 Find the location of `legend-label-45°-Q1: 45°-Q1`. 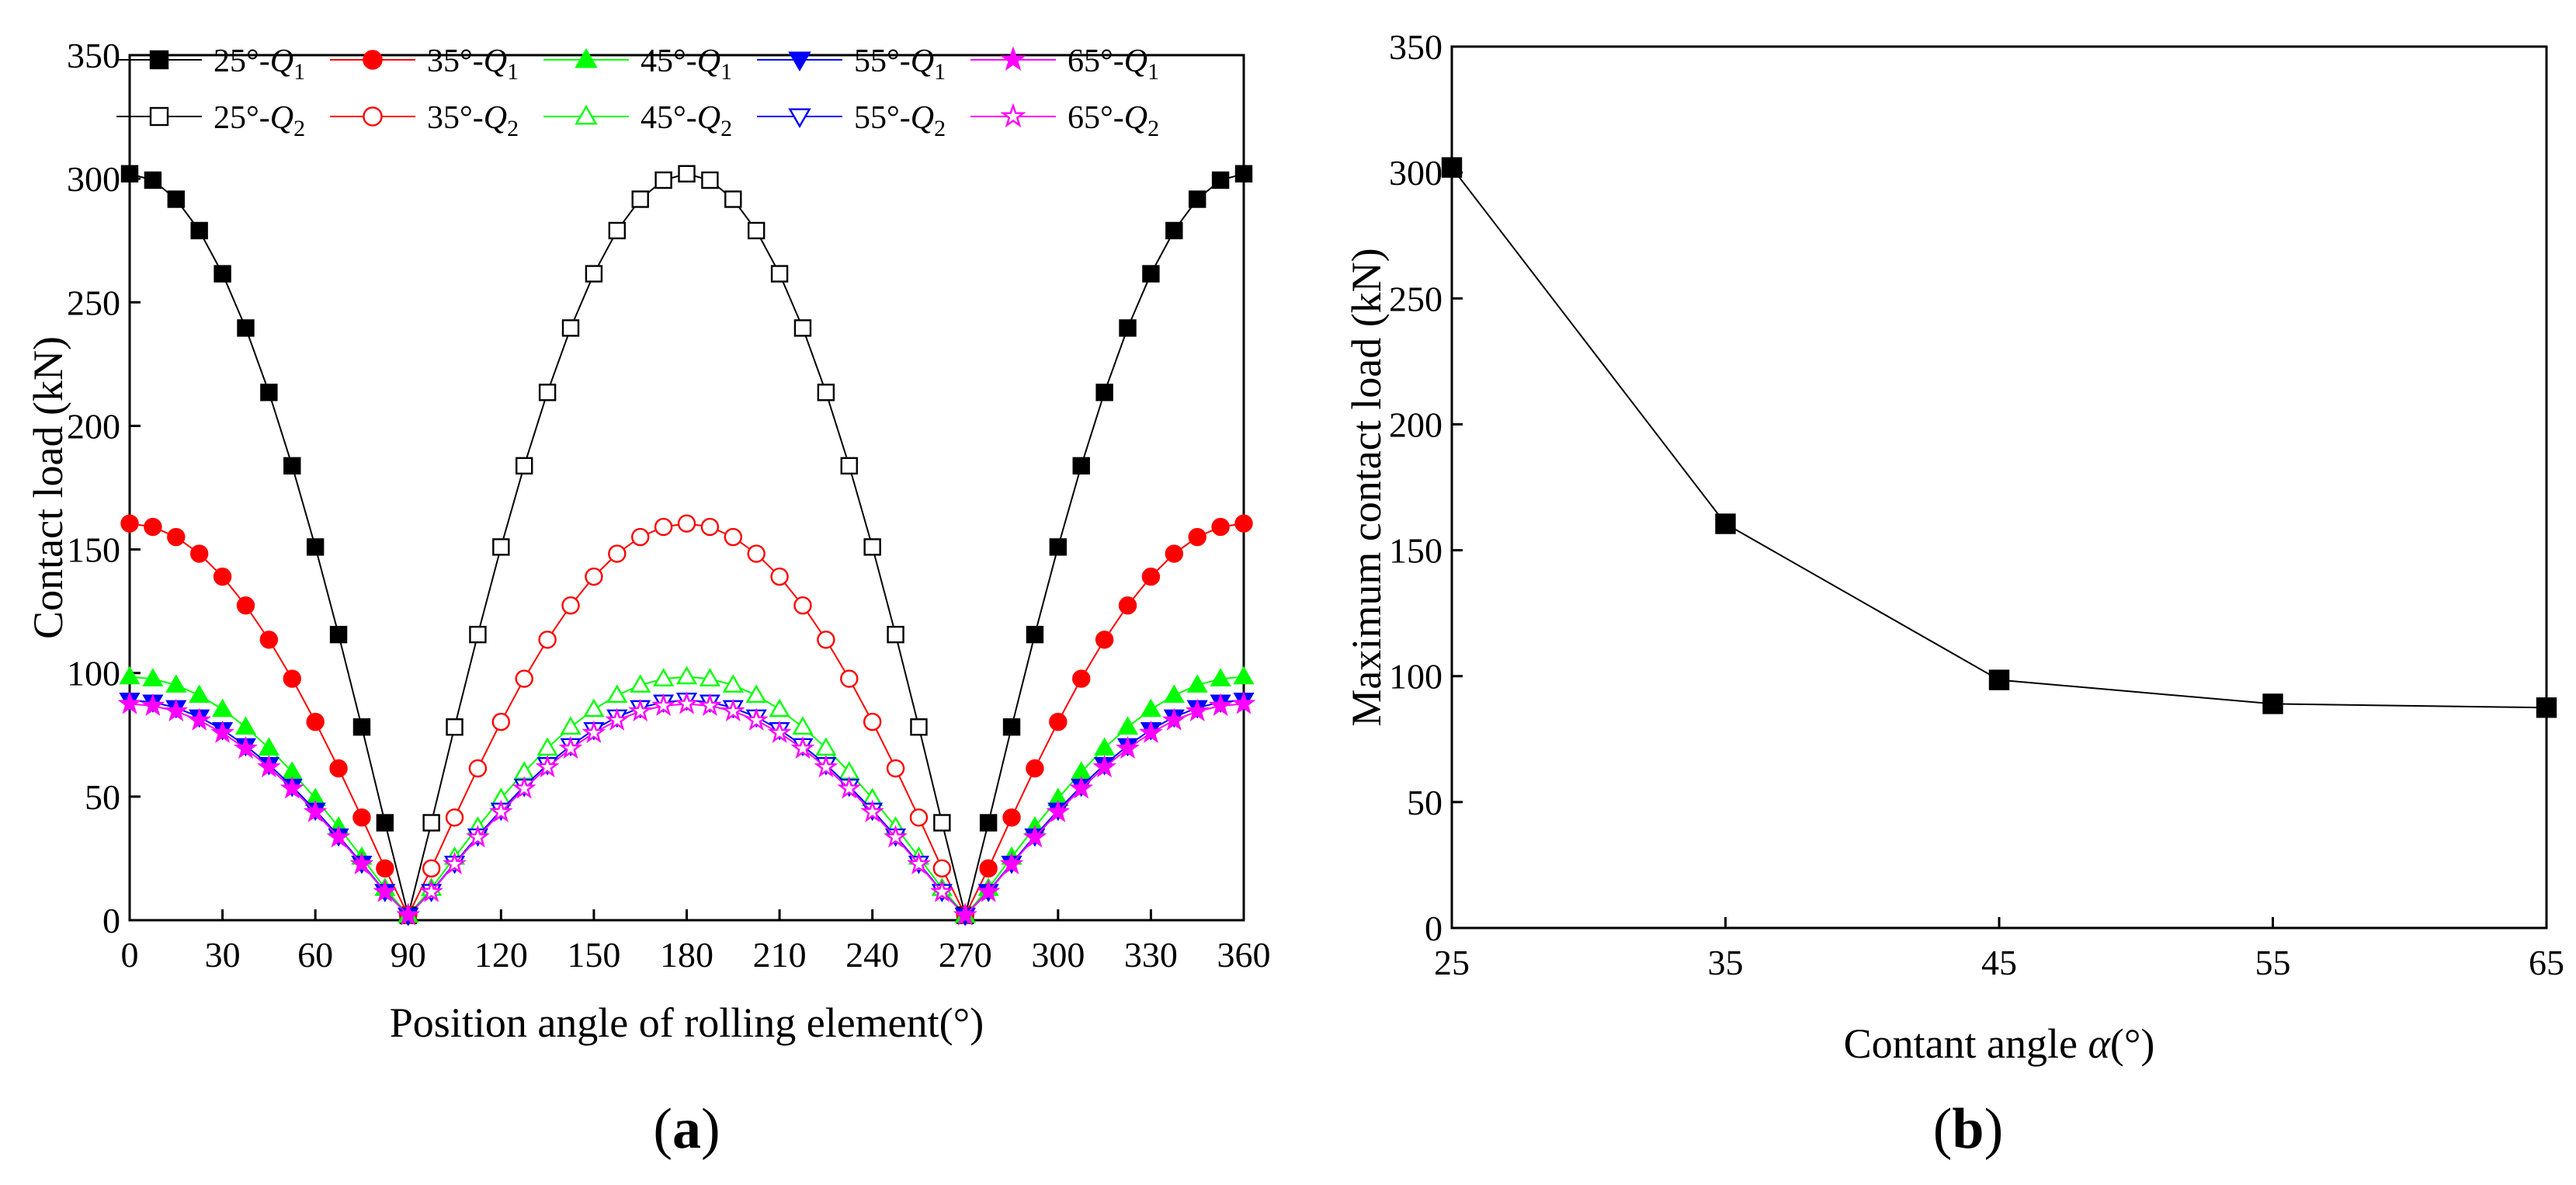

legend-label-45°-Q1: 45°-Q1 is located at coordinates (686, 64).